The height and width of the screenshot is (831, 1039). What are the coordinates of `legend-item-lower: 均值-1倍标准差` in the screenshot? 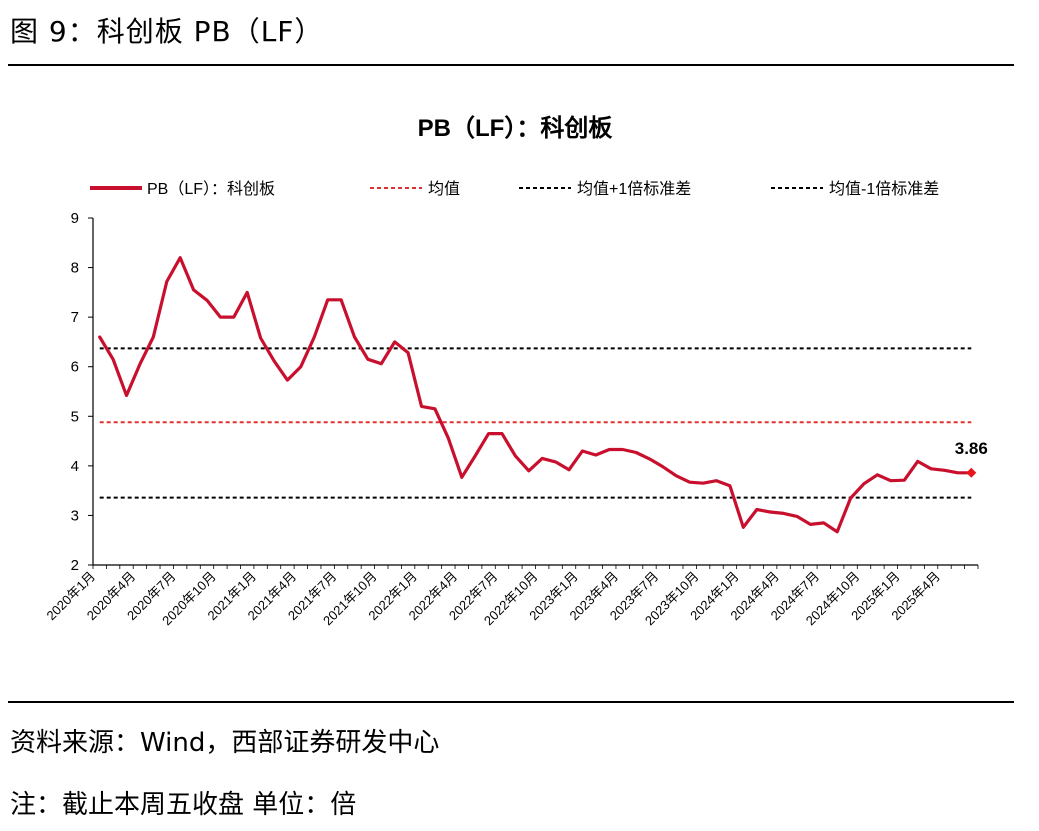 It's located at (855, 189).